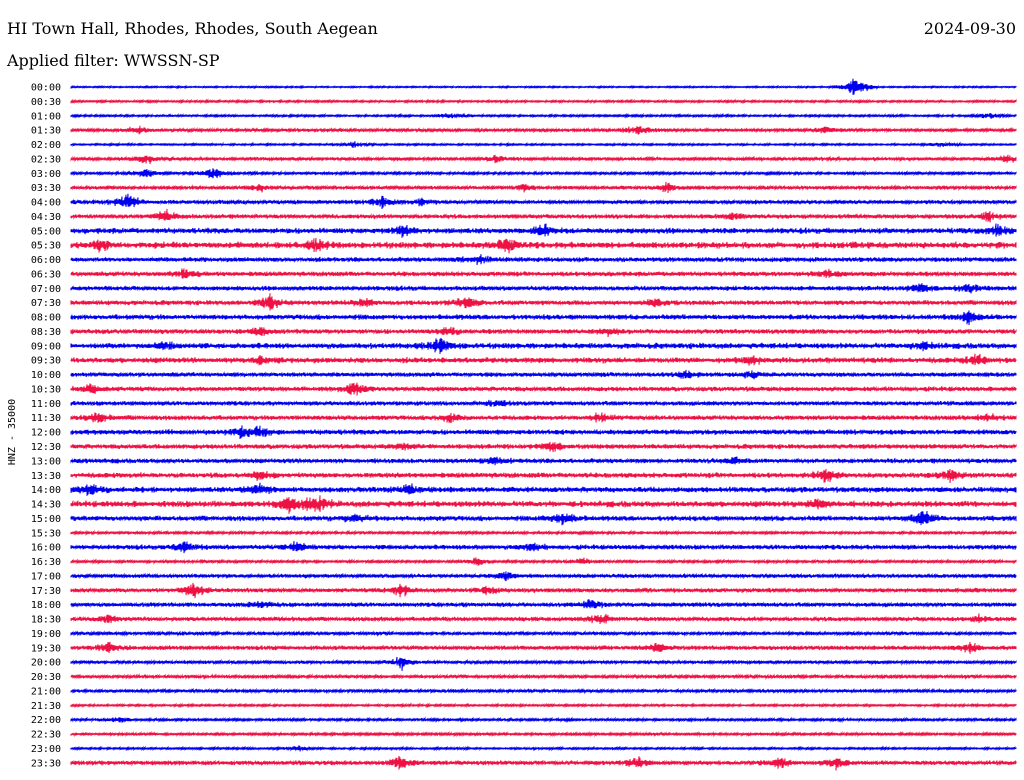  Describe the element at coordinates (46, 203) in the screenshot. I see `tick-label: 04:00` at that location.